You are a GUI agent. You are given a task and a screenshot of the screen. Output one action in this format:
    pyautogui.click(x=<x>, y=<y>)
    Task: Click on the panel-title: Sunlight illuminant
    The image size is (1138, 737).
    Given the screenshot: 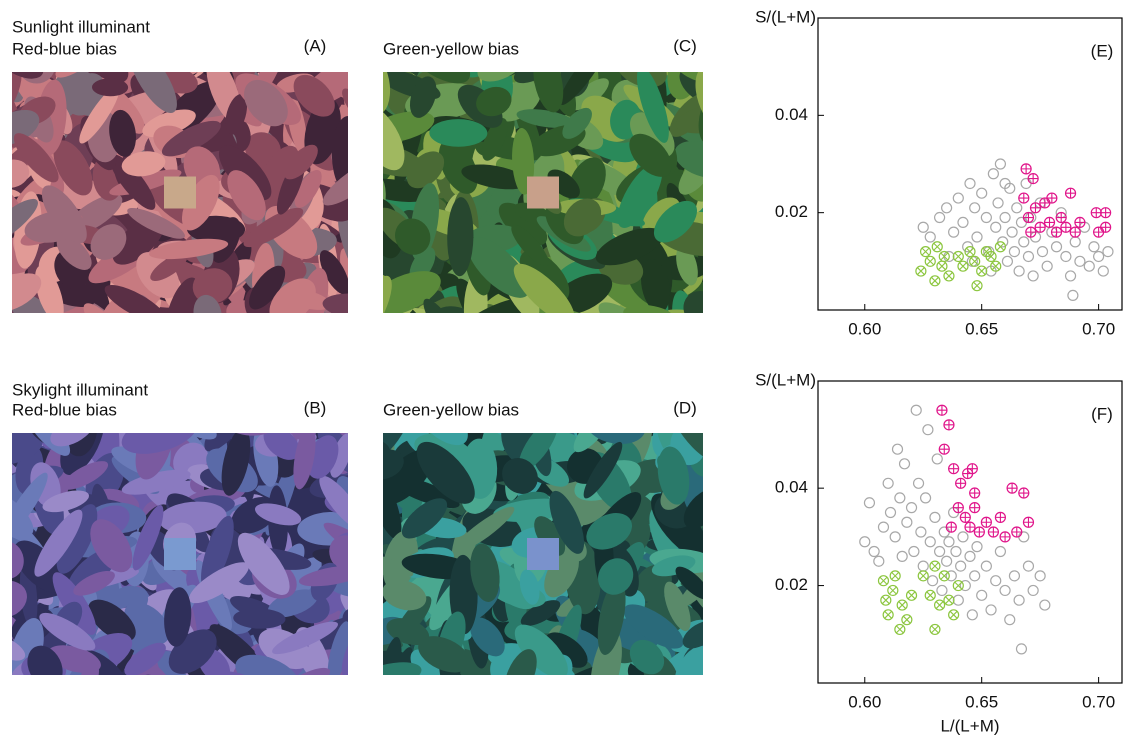 What is the action you would take?
    pyautogui.click(x=81, y=26)
    